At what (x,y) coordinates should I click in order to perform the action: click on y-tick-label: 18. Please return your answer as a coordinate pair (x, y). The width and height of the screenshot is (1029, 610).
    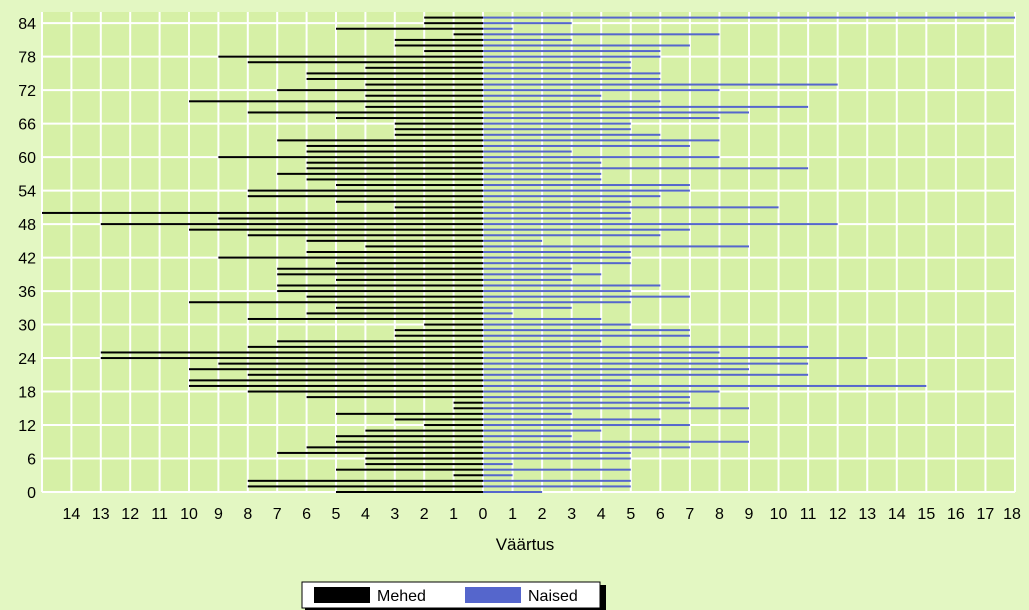
    Looking at the image, I should click on (27, 393).